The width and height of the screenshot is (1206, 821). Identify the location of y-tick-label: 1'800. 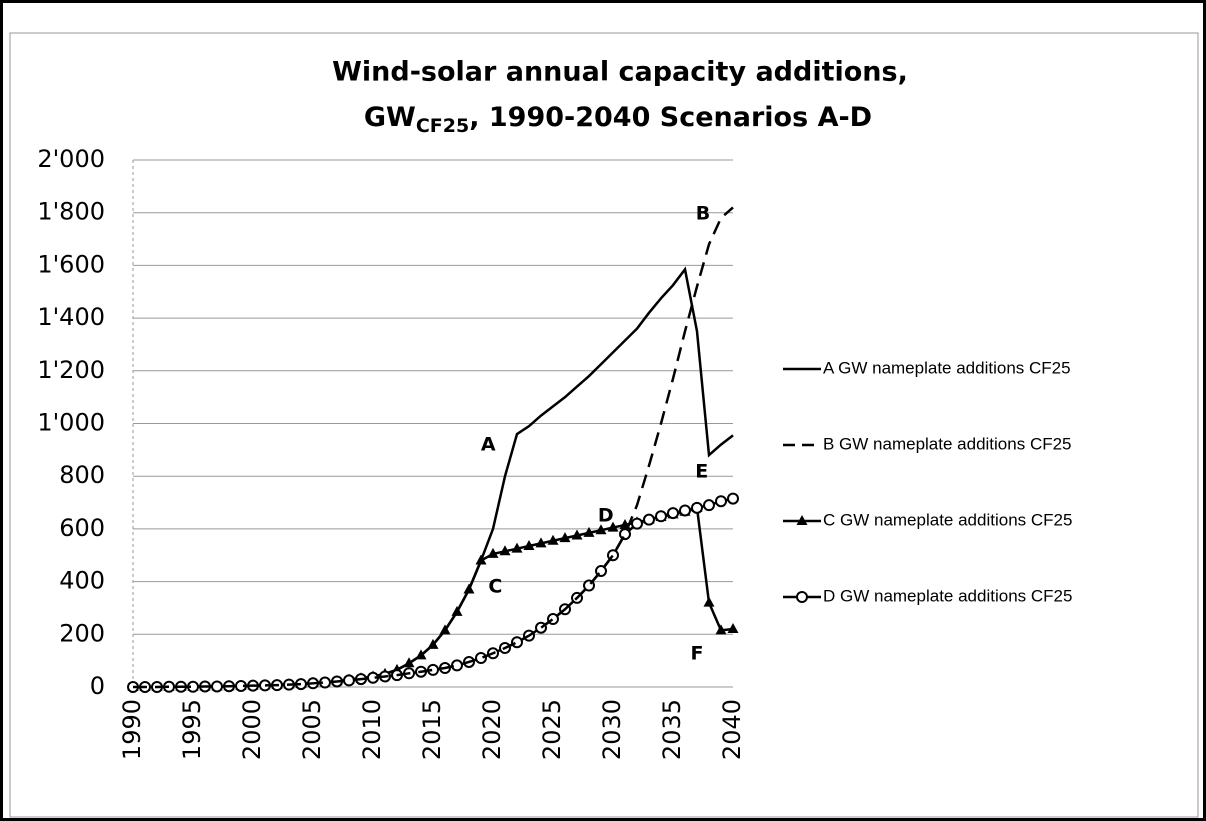
(71, 212).